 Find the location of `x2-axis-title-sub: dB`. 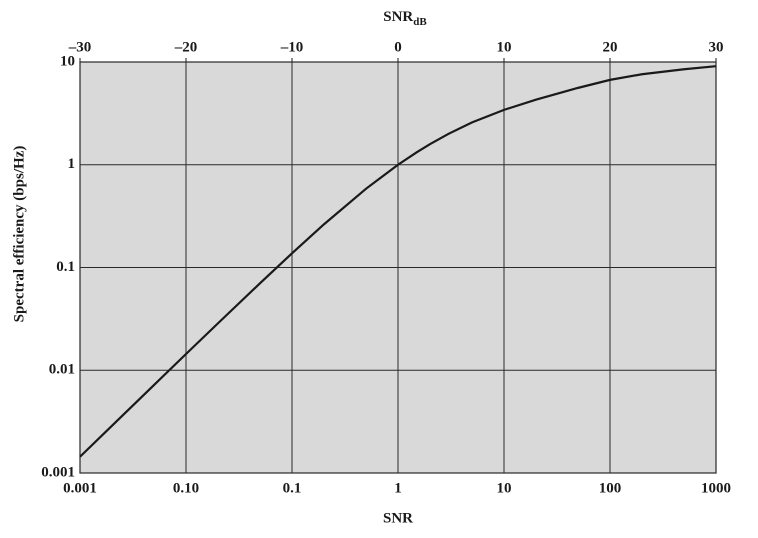

x2-axis-title-sub: dB is located at coordinates (420, 22).